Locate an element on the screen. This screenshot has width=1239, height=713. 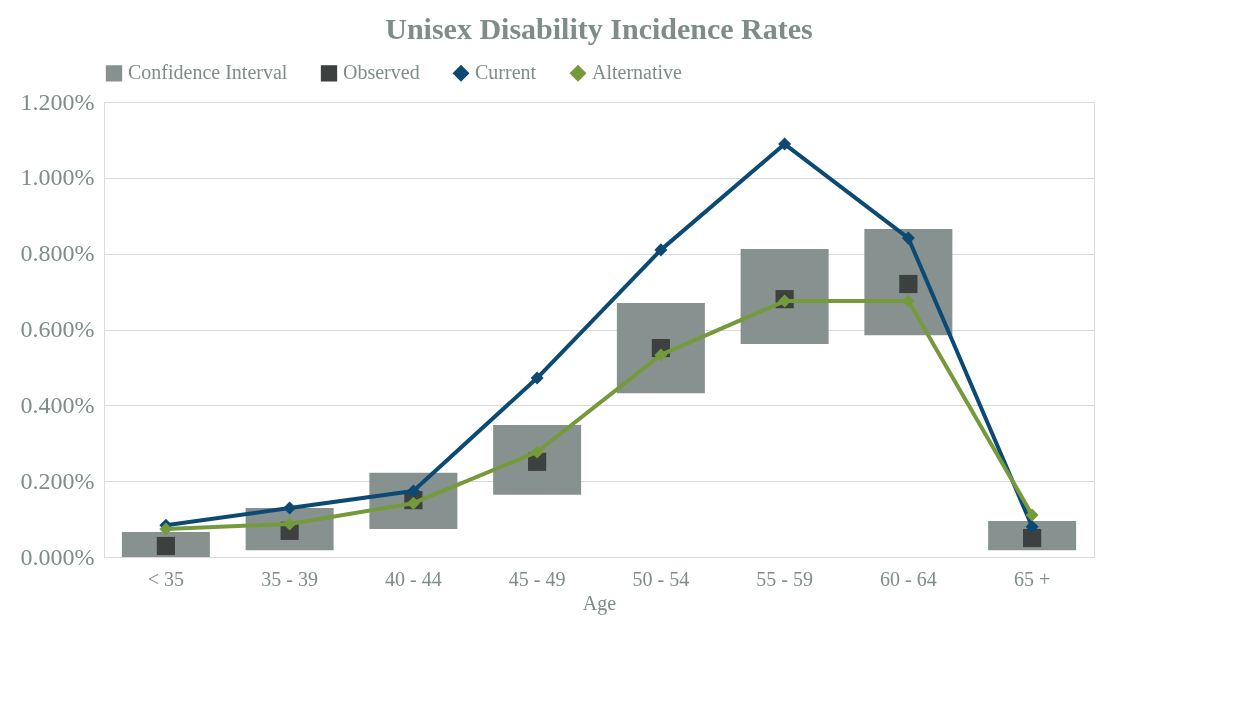
legend-label: Current is located at coordinates (506, 72).